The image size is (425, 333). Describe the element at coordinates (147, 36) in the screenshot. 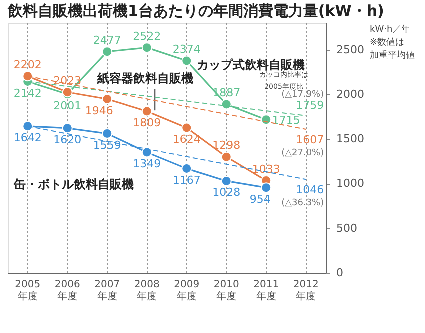

I see `data-label: 2522` at that location.